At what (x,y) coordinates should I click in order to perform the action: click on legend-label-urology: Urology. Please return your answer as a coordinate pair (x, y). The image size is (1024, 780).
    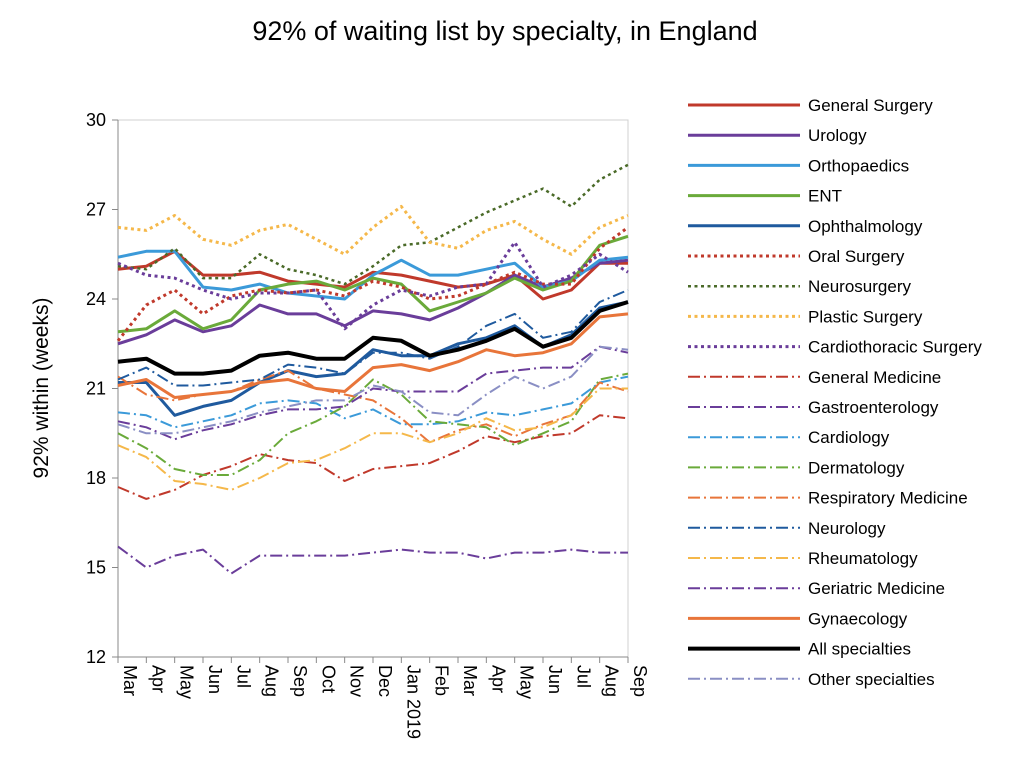
    Looking at the image, I should click on (837, 135).